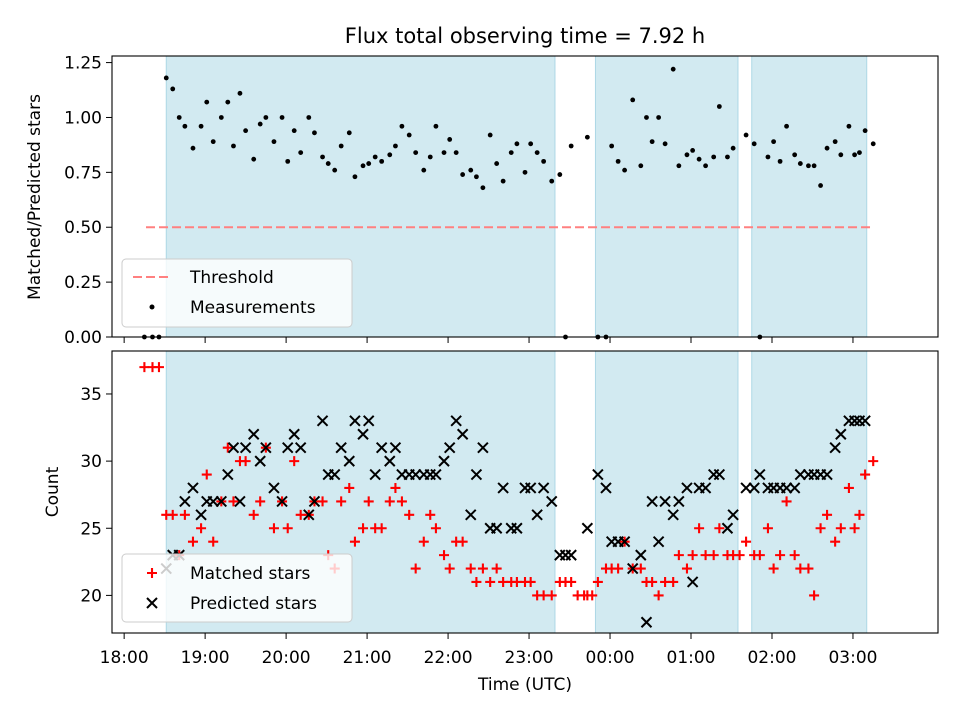  What do you see at coordinates (152, 573) in the screenshot?
I see `legend-matched-swatch` at bounding box center [152, 573].